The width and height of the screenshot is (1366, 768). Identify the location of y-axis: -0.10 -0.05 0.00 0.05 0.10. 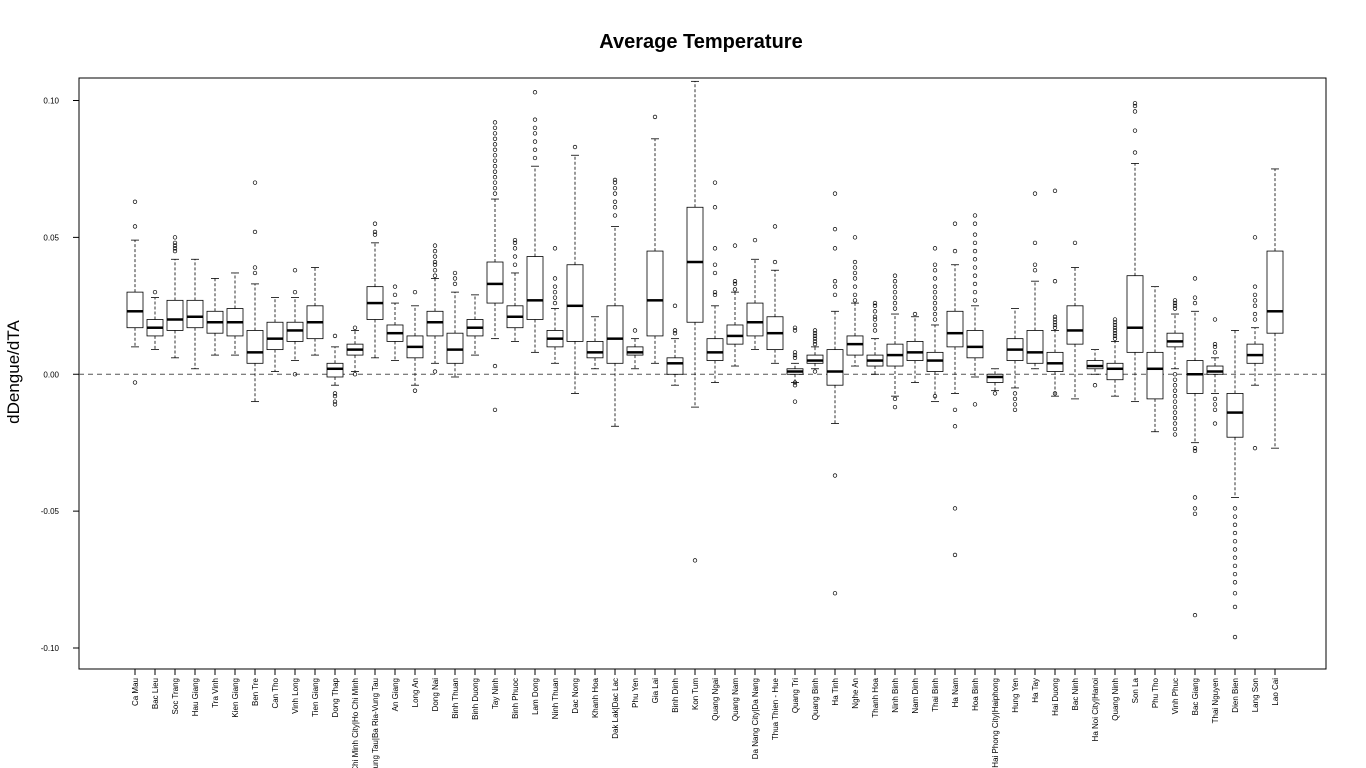
(60, 375).